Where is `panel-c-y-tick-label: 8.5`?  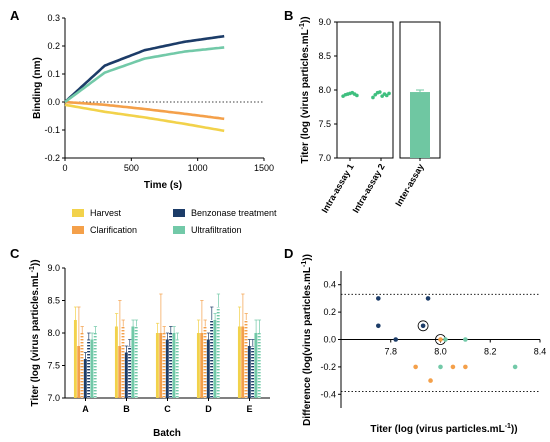
panel-c-y-tick-label: 8.5 is located at coordinates (53, 301).